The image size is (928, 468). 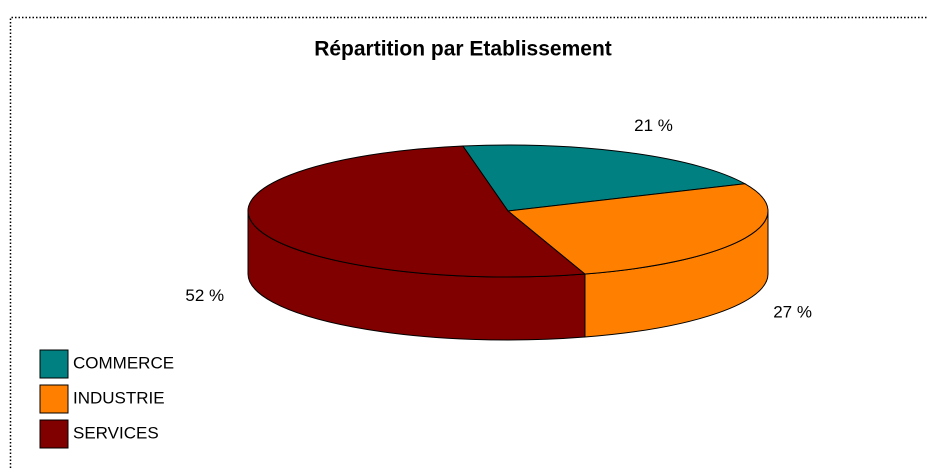 What do you see at coordinates (792, 312) in the screenshot?
I see `data-label: 27 %` at bounding box center [792, 312].